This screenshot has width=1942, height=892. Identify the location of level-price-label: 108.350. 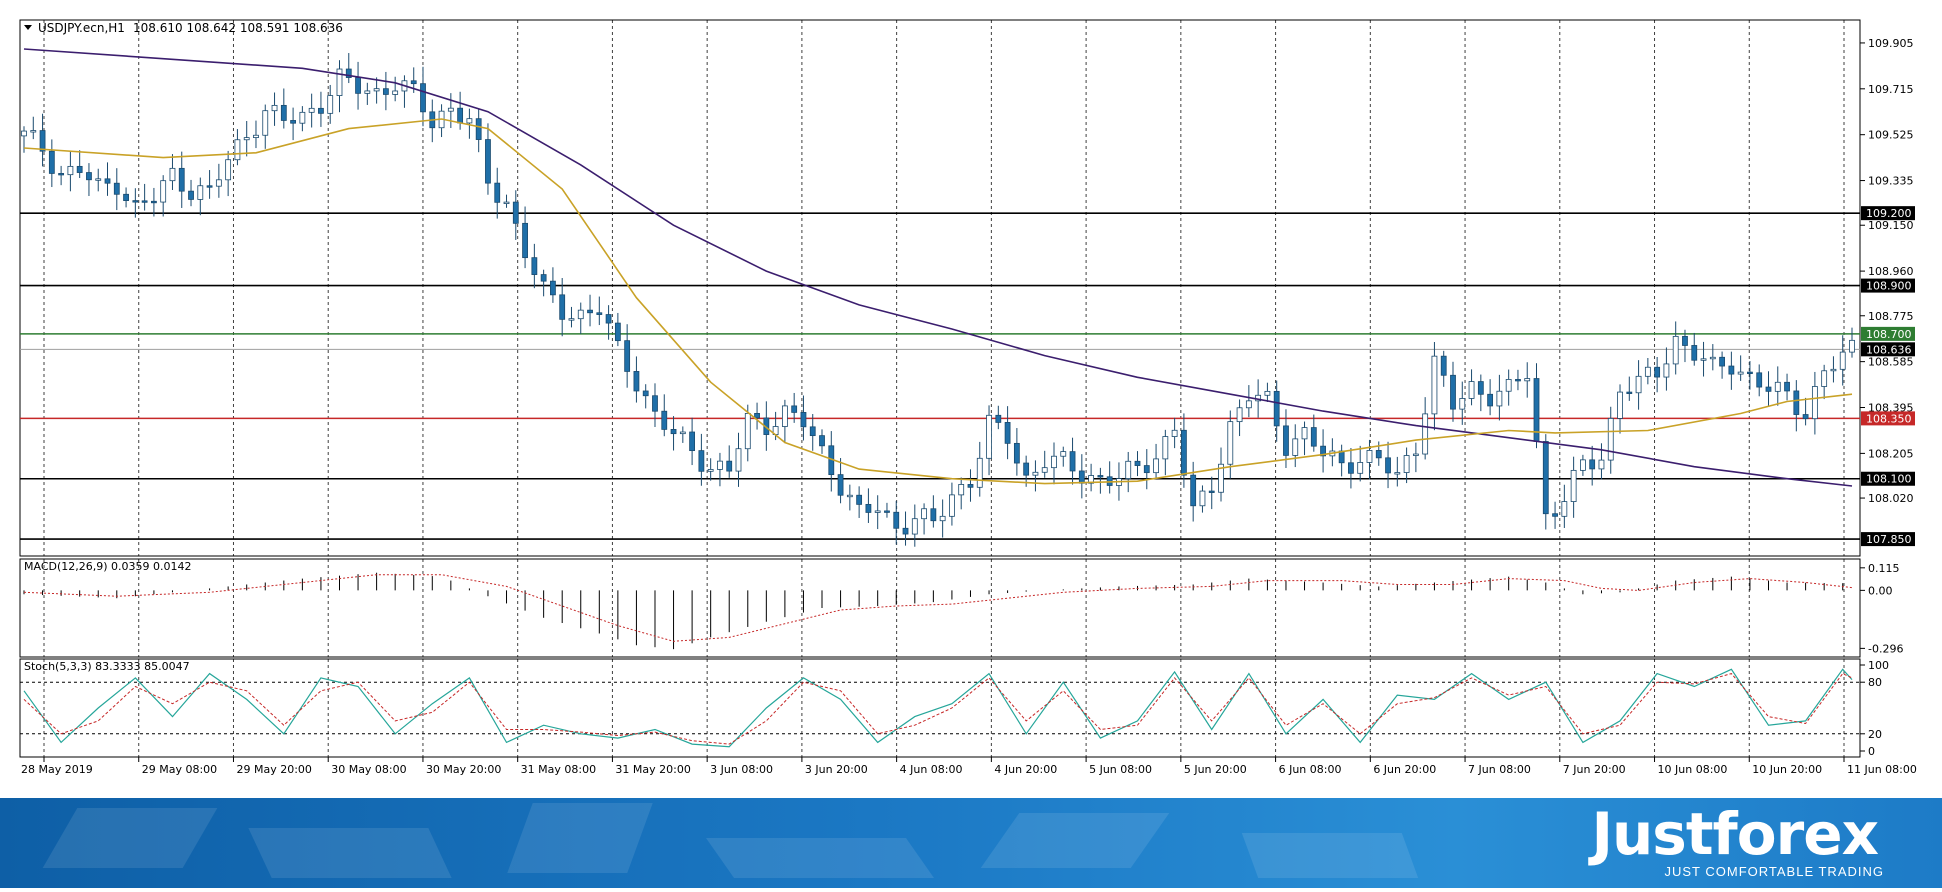
(1889, 418).